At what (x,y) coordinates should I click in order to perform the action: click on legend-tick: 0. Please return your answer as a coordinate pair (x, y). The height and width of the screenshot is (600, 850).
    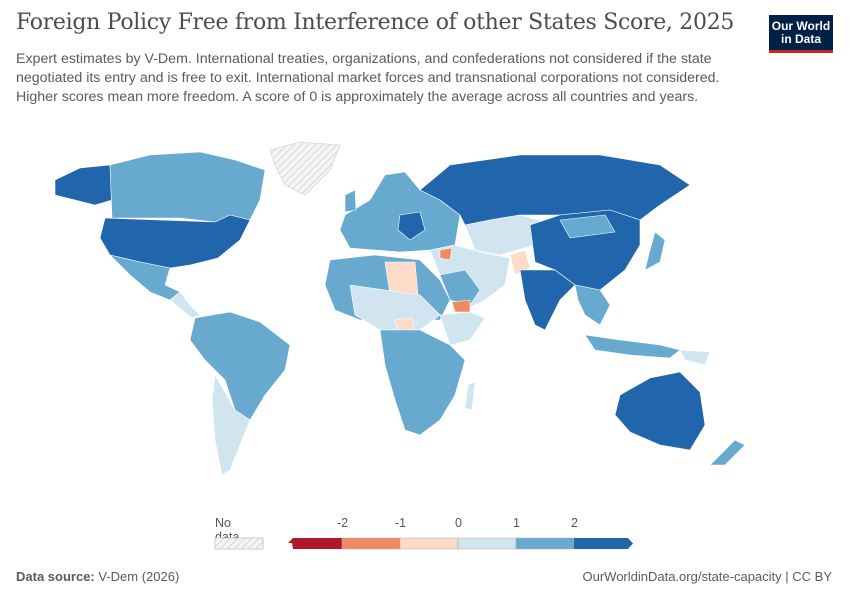
    Looking at the image, I should click on (458, 523).